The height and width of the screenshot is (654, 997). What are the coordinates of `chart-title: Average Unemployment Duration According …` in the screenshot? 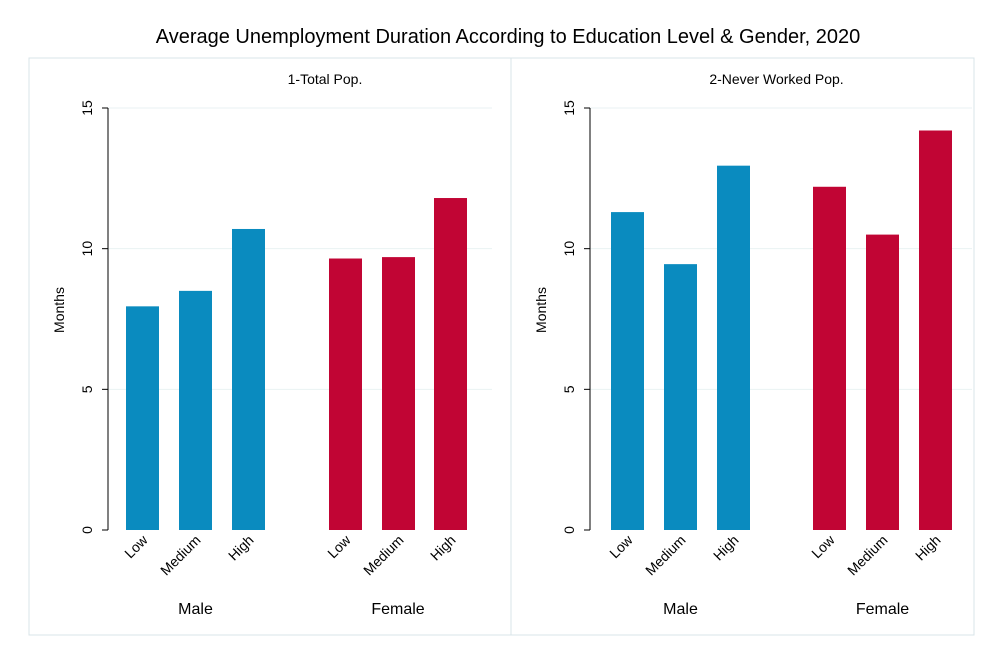 It's located at (508, 37).